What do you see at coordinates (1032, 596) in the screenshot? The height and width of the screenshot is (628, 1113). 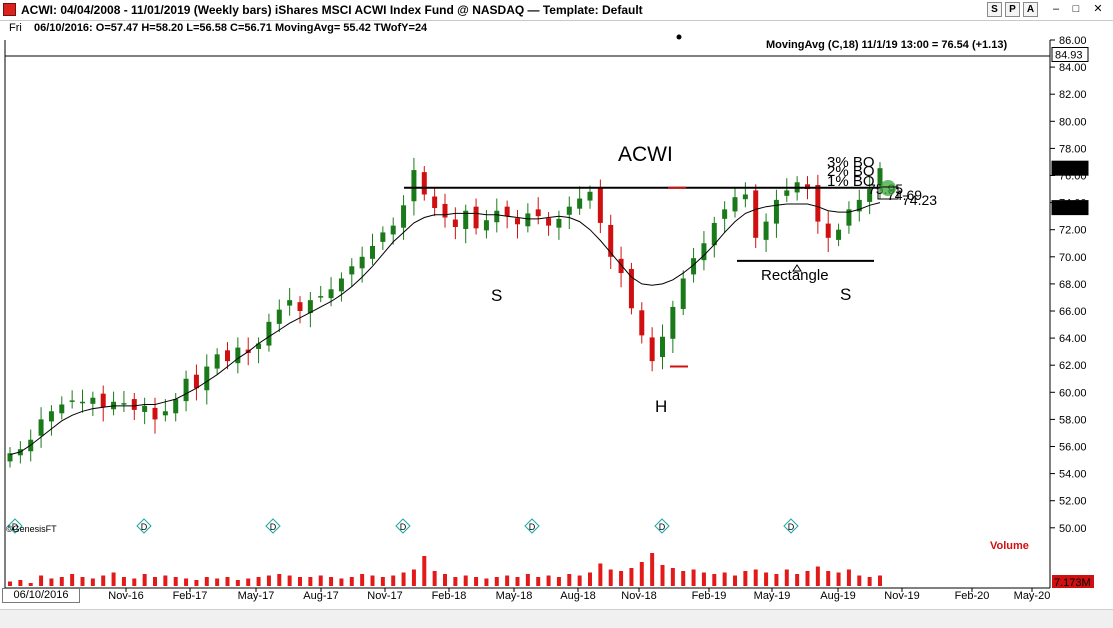 I see `x-tick-label: May-20` at bounding box center [1032, 596].